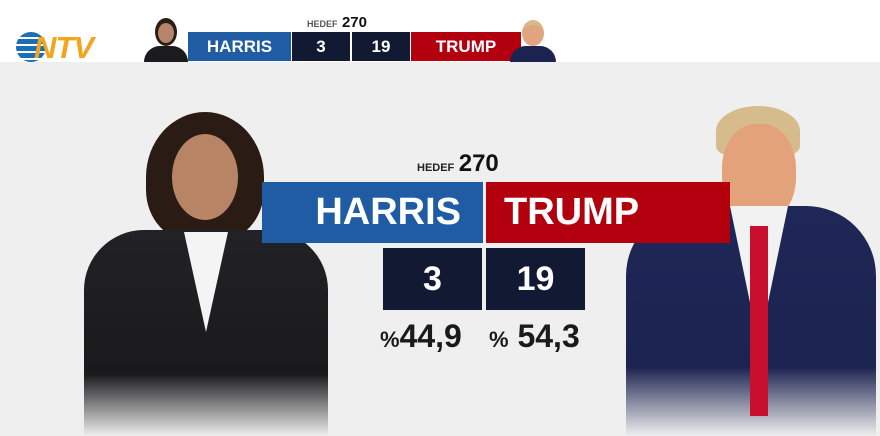 Image resolution: width=880 pixels, height=436 pixels. I want to click on ticker-trump-name: TRUMP, so click(466, 46).